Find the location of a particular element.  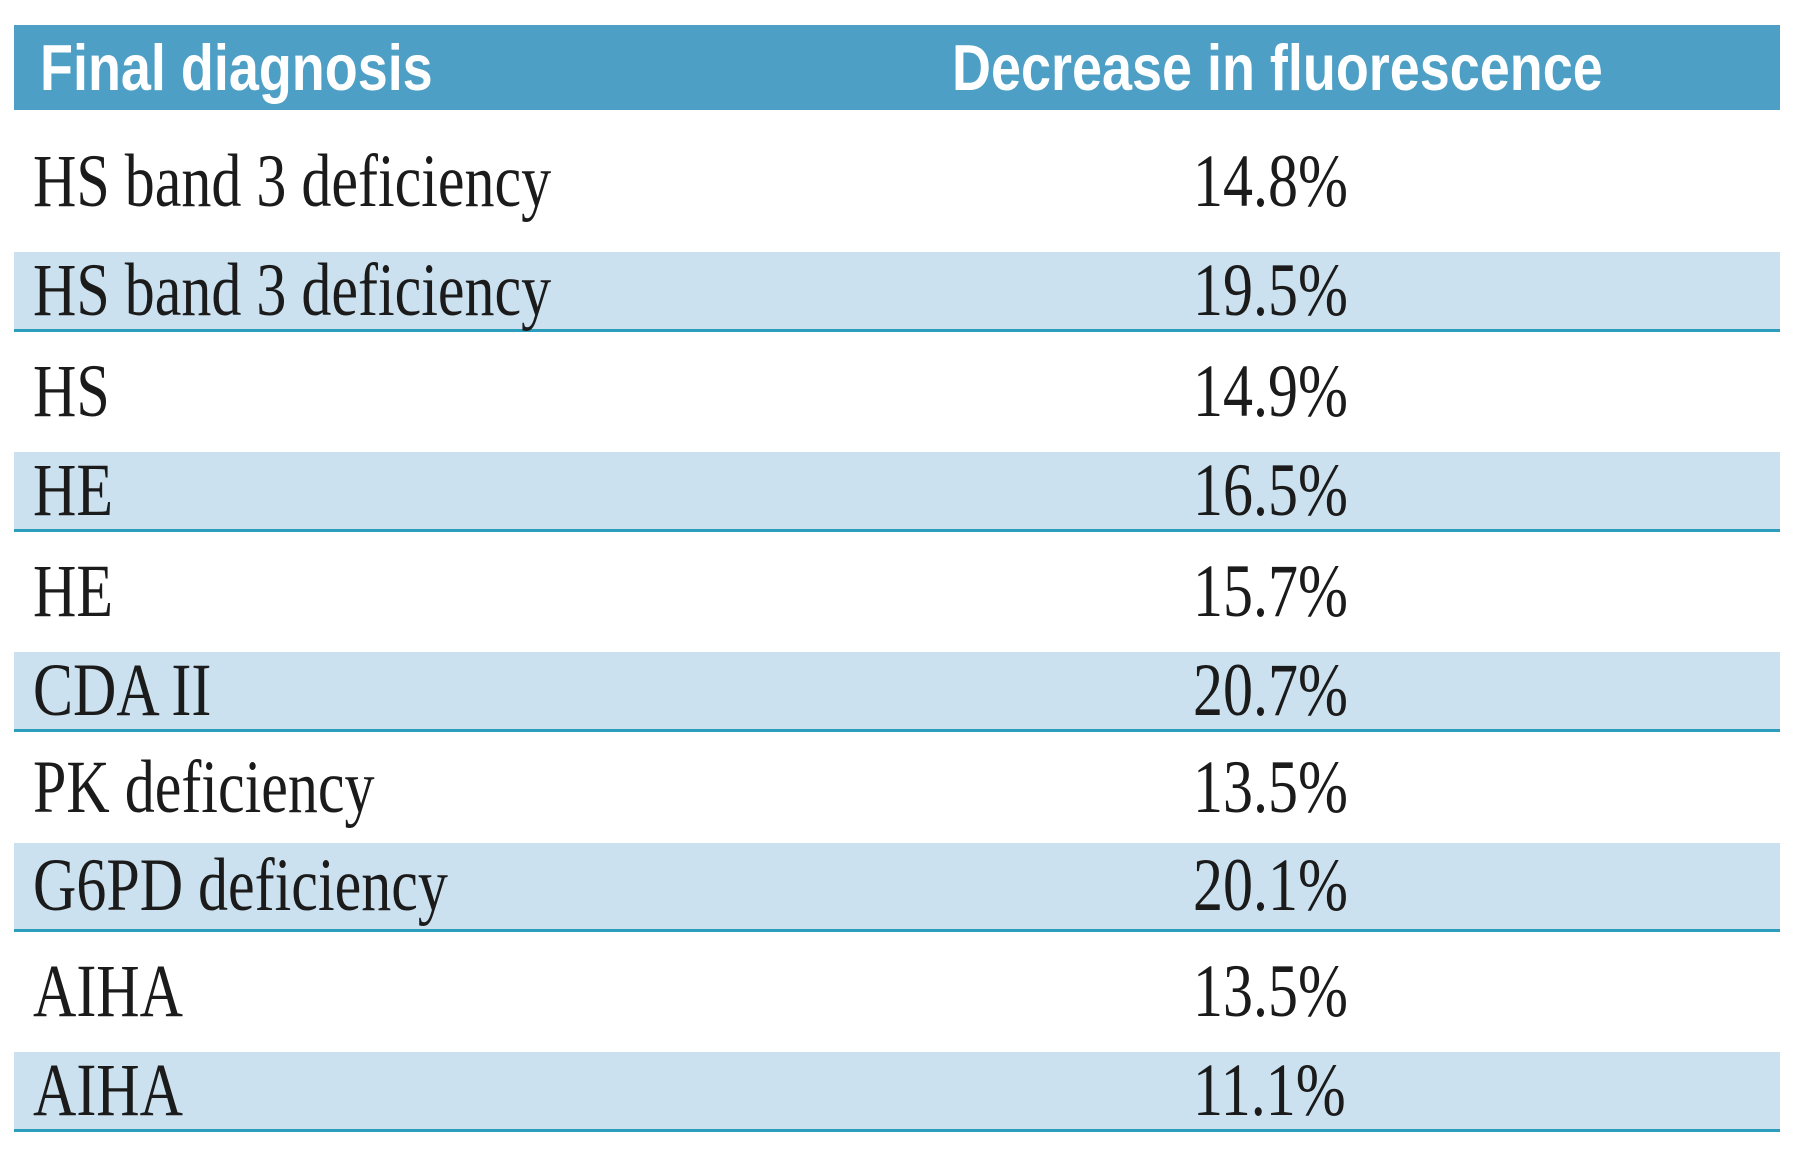

decrease-cell: 16.5% is located at coordinates (1356, 491).